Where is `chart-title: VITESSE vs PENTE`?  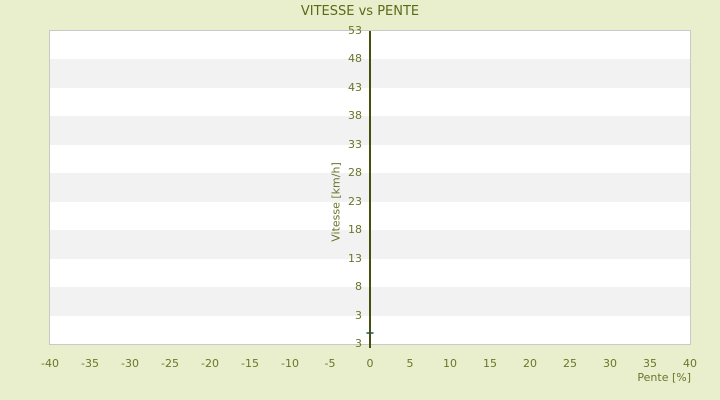
chart-title: VITESSE vs PENTE is located at coordinates (360, 11).